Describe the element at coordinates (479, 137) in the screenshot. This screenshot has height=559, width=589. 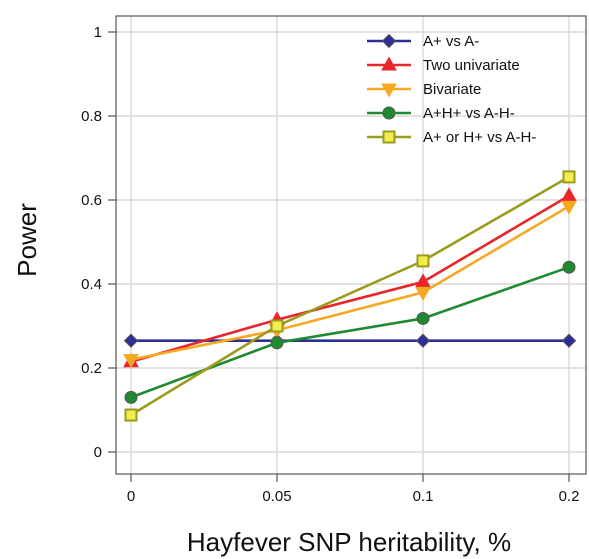
I see `legend-label: A+ or H+ vs A-H-` at that location.